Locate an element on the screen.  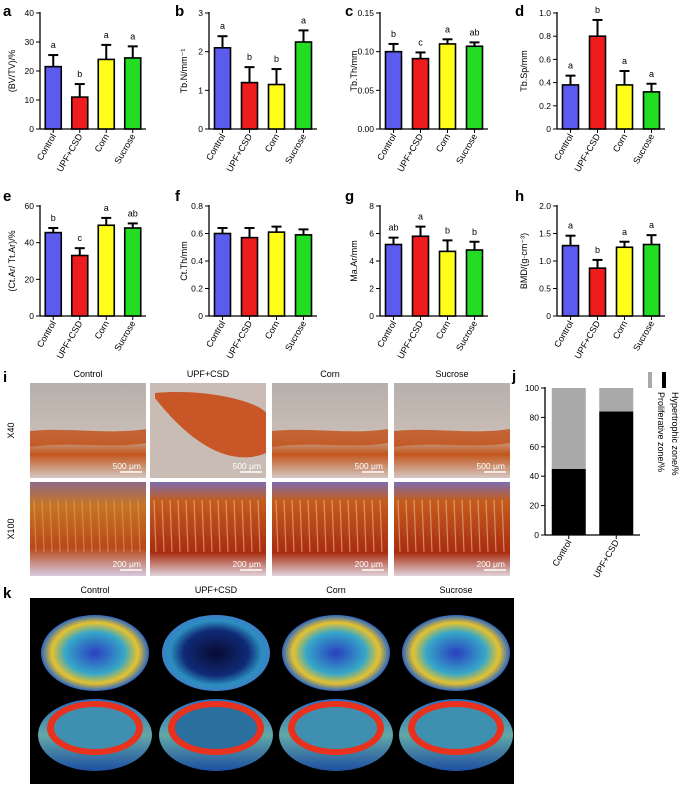
histology-image: 500 μm is located at coordinates (208, 430).